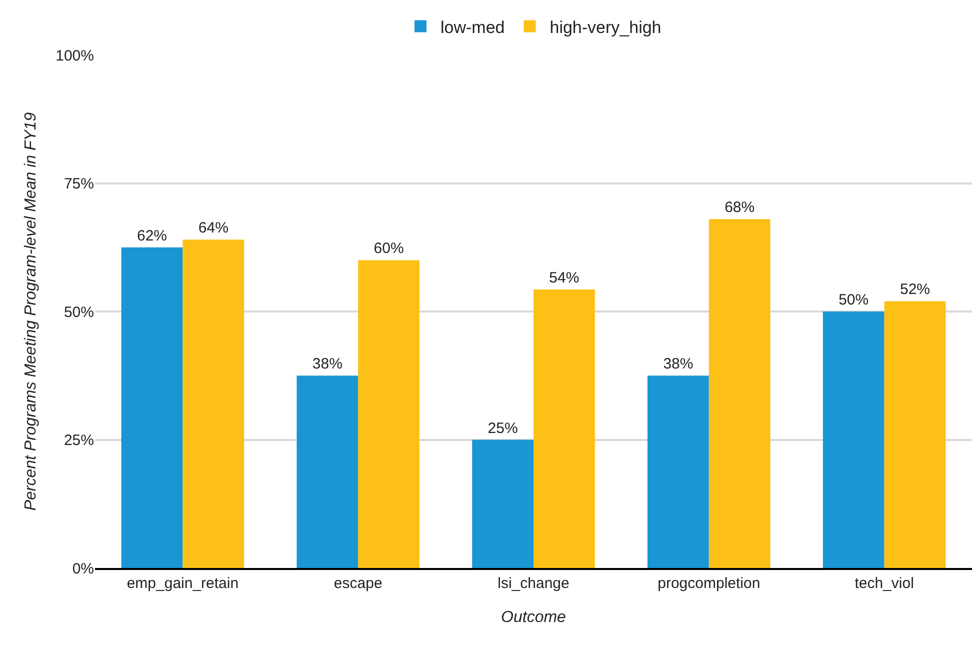  What do you see at coordinates (606, 27) in the screenshot?
I see `legend-label: high-very_high` at bounding box center [606, 27].